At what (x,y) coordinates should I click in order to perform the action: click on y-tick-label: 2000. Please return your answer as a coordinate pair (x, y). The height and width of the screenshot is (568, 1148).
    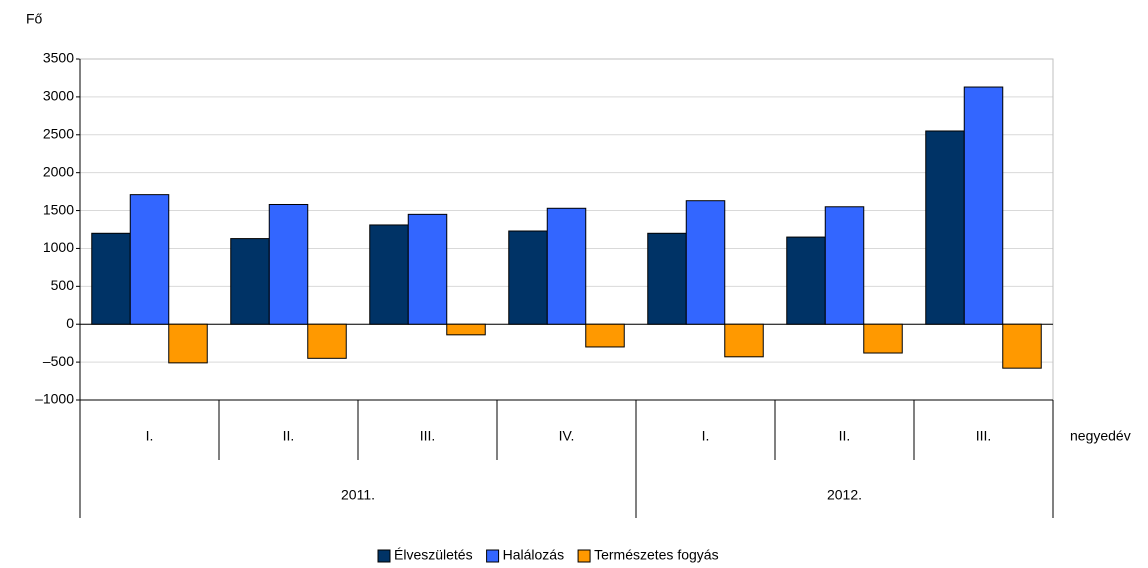
    Looking at the image, I should click on (58, 171).